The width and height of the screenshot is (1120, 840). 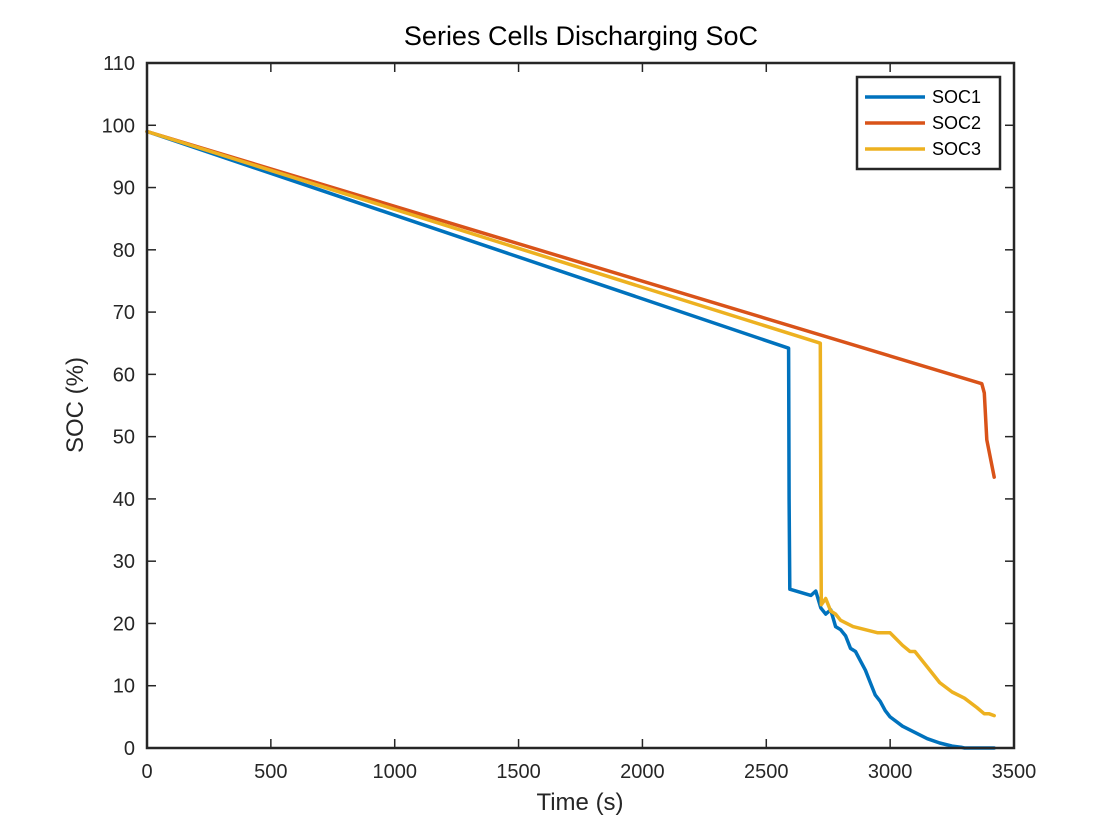 I want to click on x-tick-label: 3000, so click(x=890, y=772).